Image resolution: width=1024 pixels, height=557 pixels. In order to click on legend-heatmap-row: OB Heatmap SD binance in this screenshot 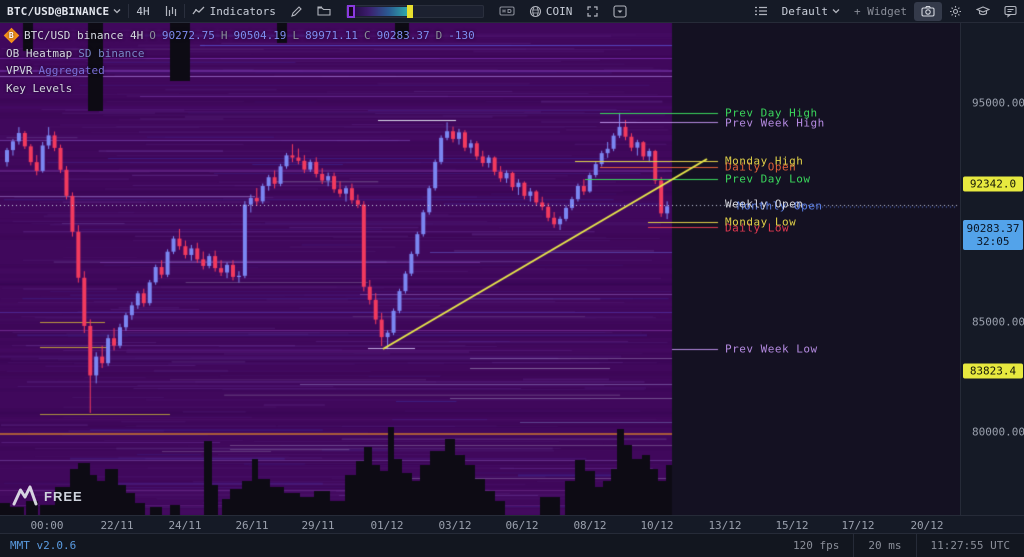, I will do `click(243, 54)`.